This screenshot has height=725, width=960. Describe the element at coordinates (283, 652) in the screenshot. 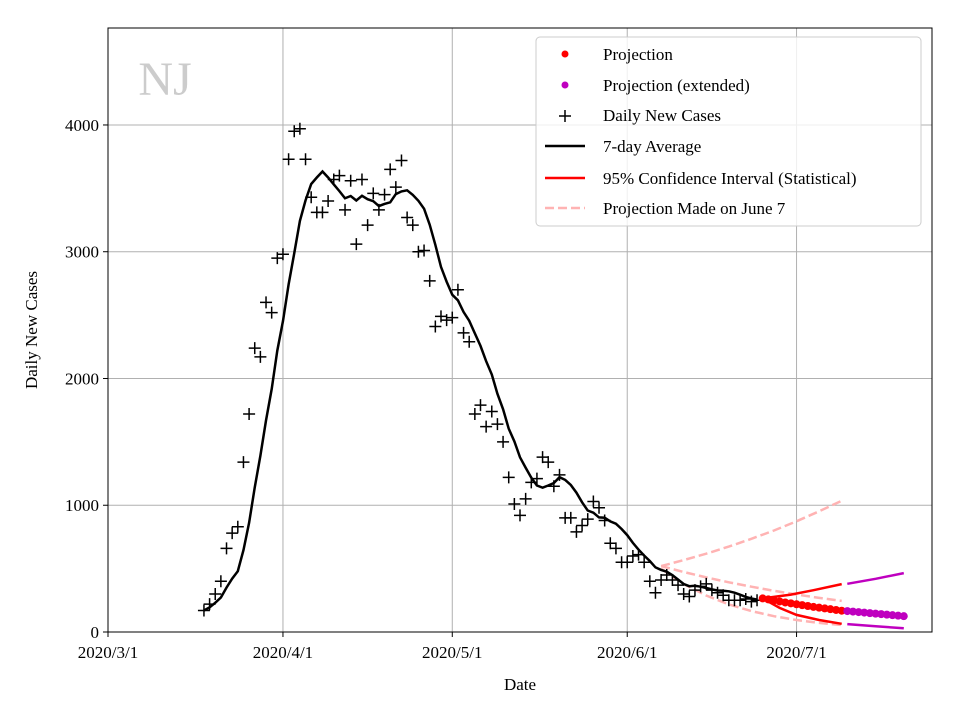

I see `x-tick-label: 2020/4/1` at that location.